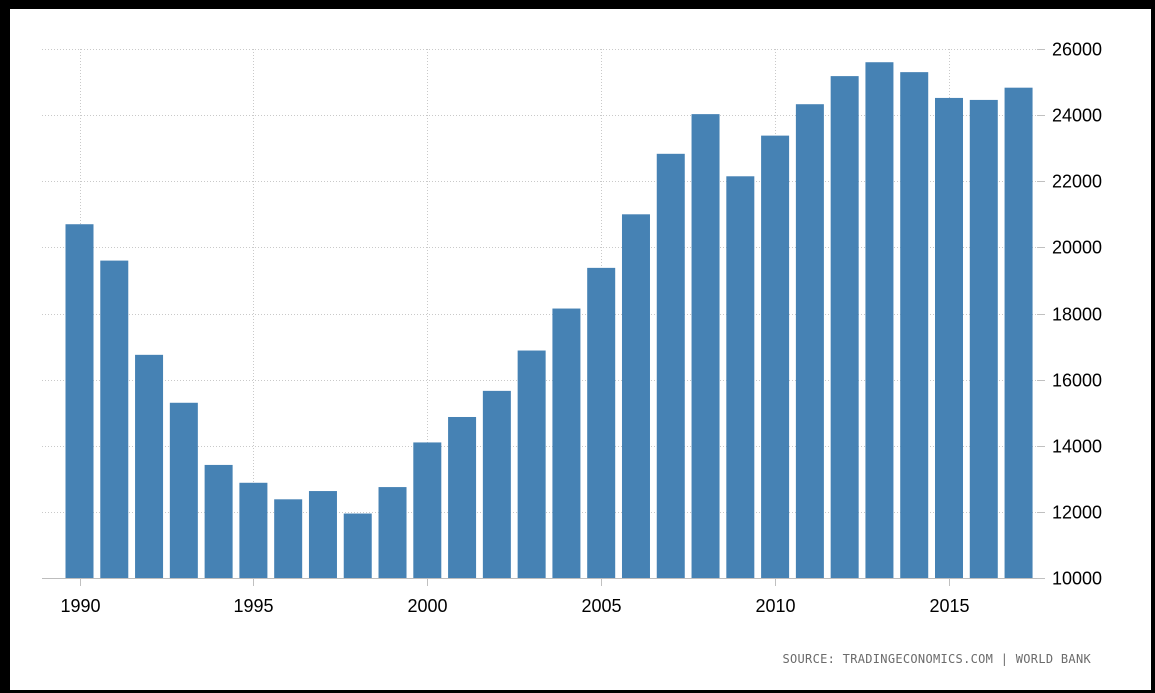 The width and height of the screenshot is (1155, 693). What do you see at coordinates (1018, 333) in the screenshot?
I see `bar-2017` at bounding box center [1018, 333].